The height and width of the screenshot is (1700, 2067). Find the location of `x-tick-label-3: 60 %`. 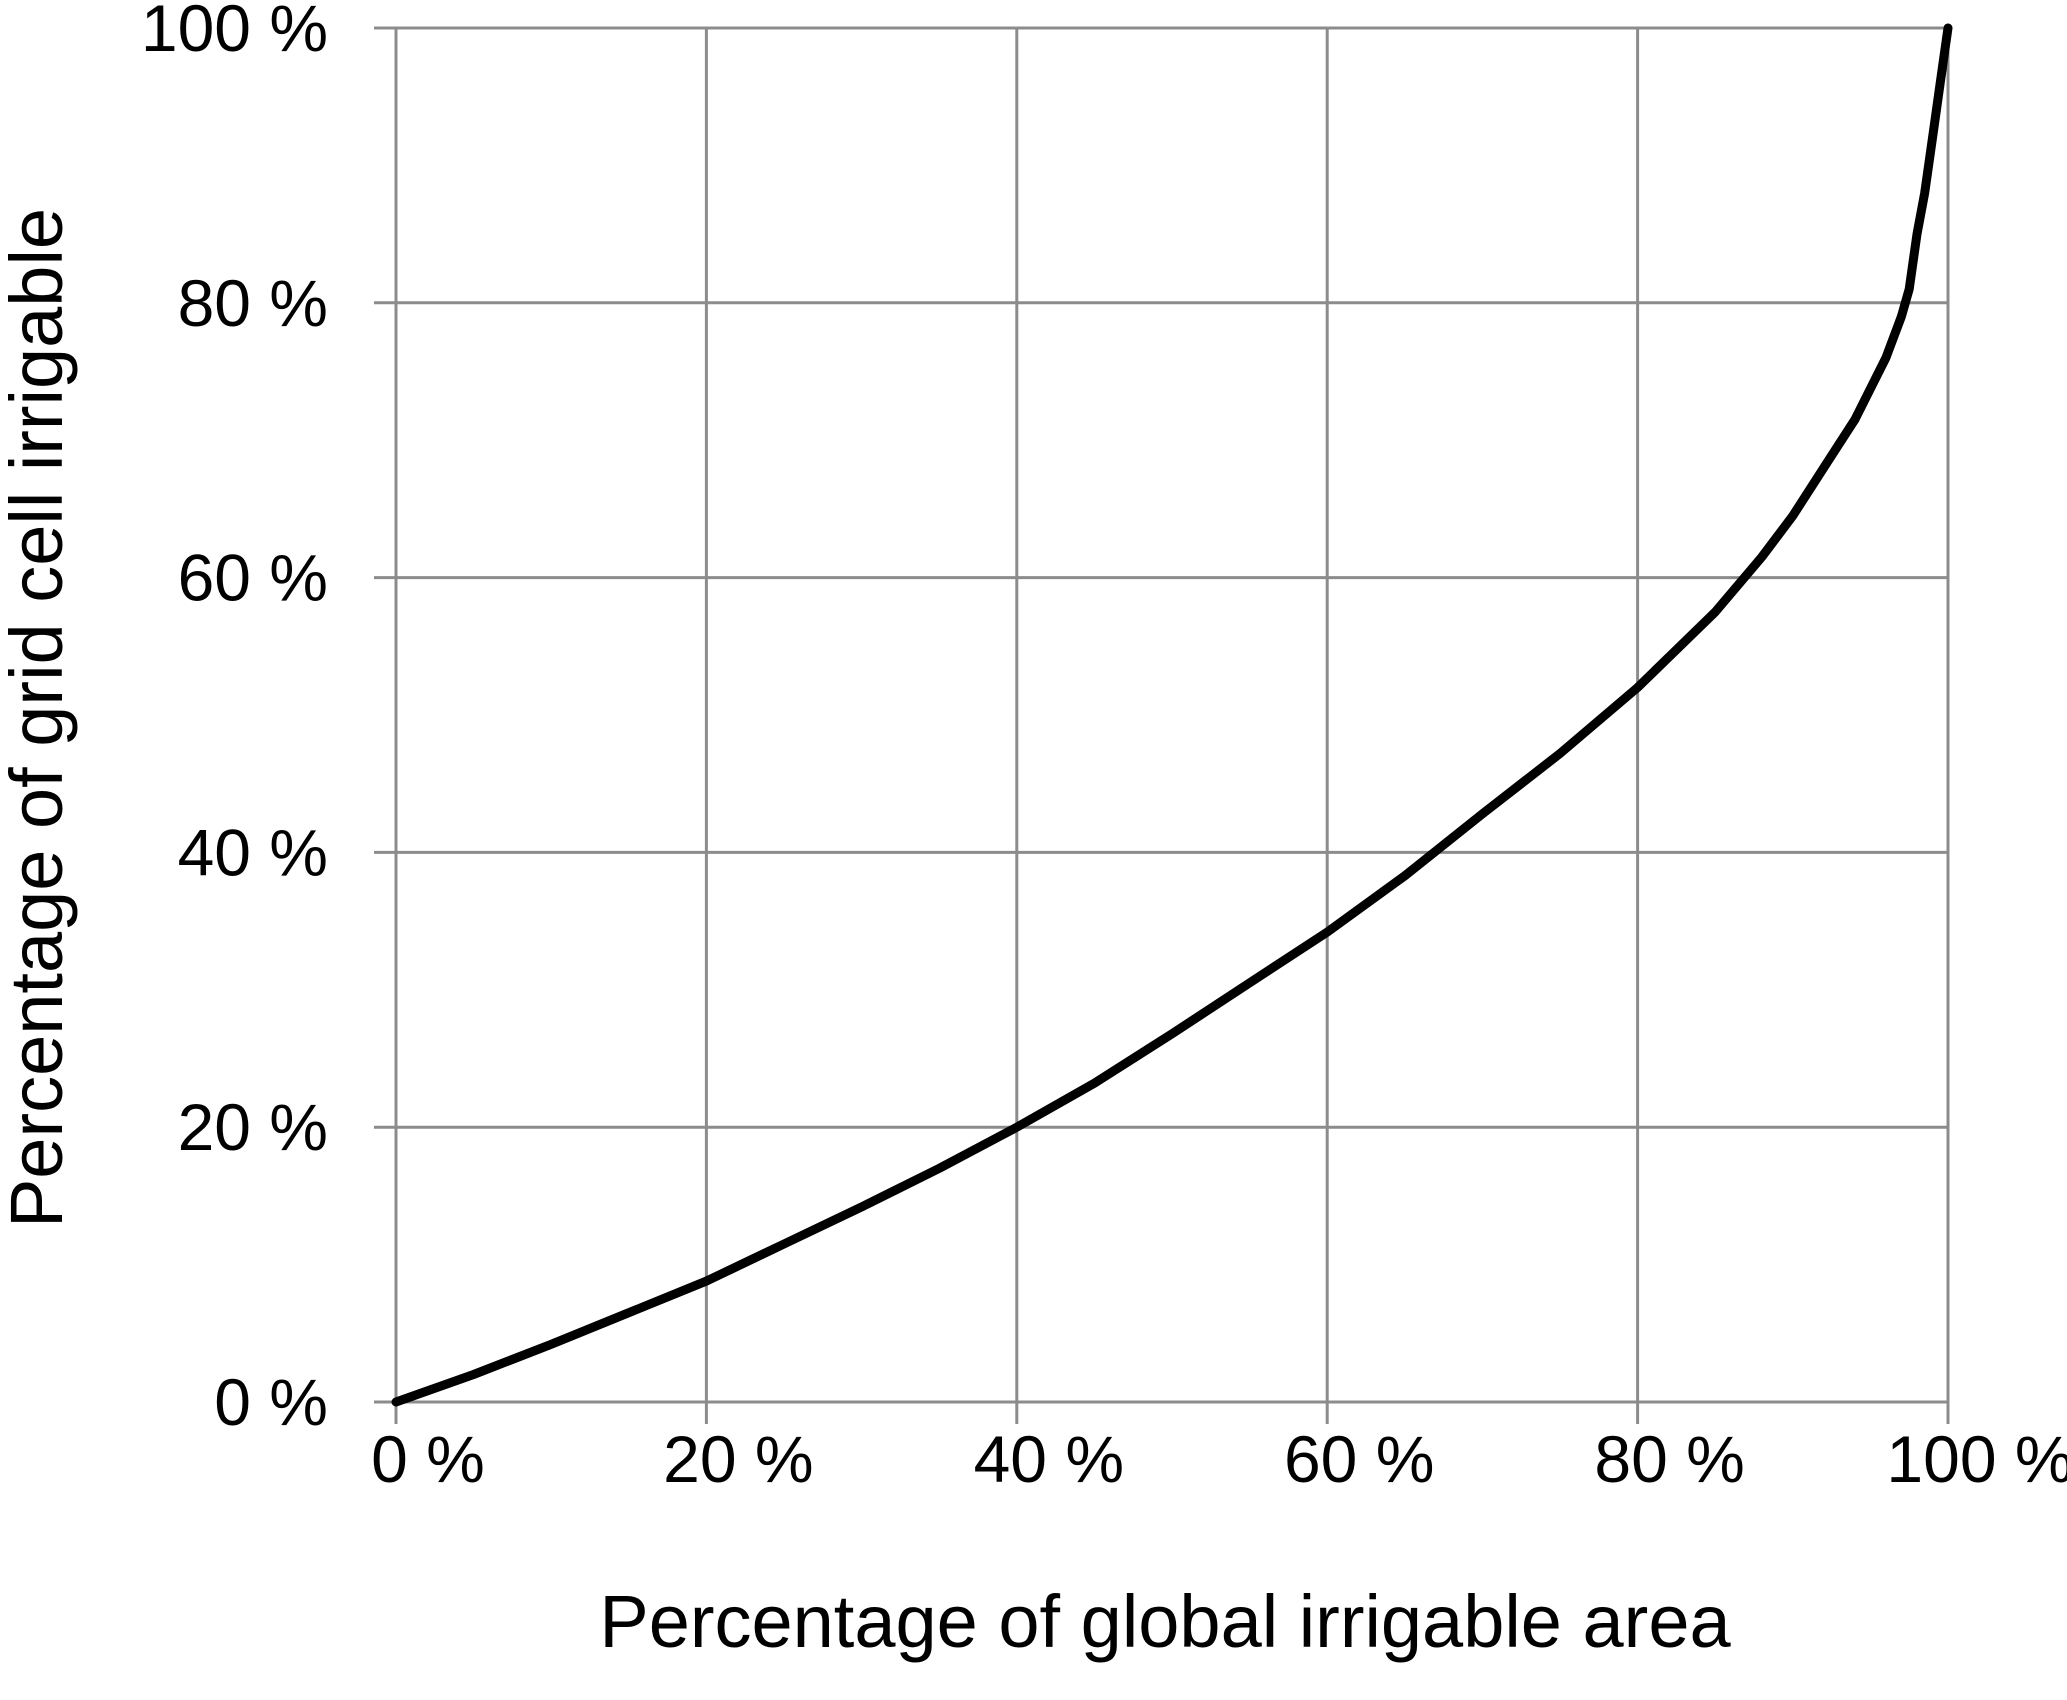

x-tick-label-3: 60 % is located at coordinates (1359, 1459).